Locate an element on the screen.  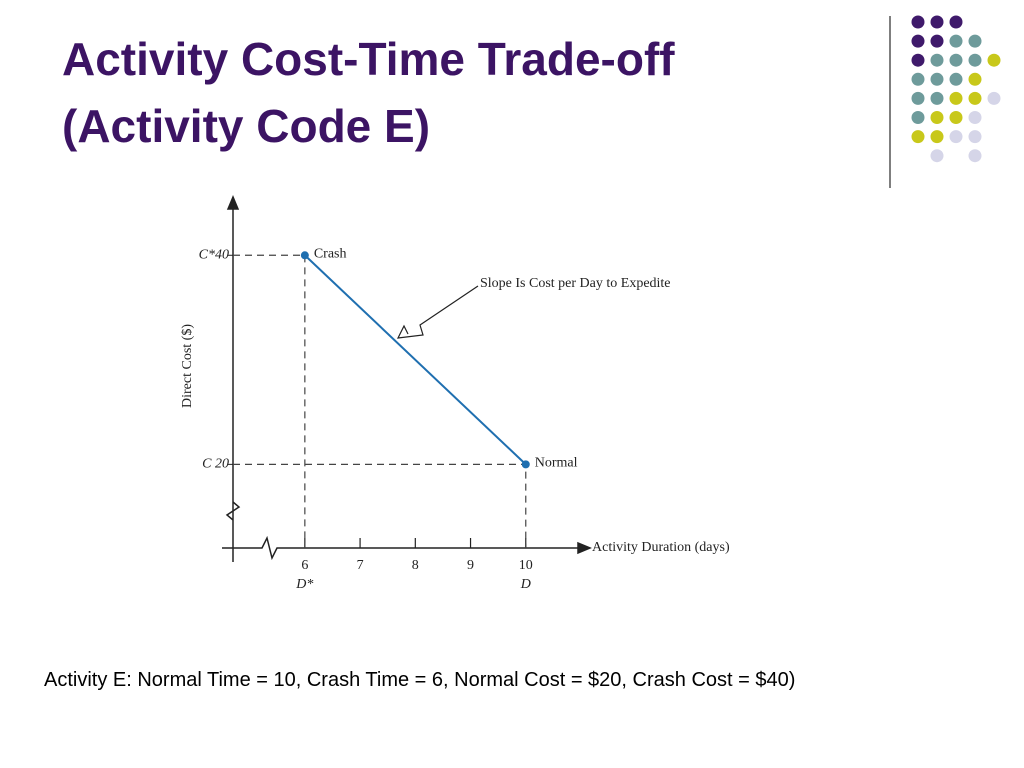
y-tick-label: C 20 is located at coordinates (215, 464).